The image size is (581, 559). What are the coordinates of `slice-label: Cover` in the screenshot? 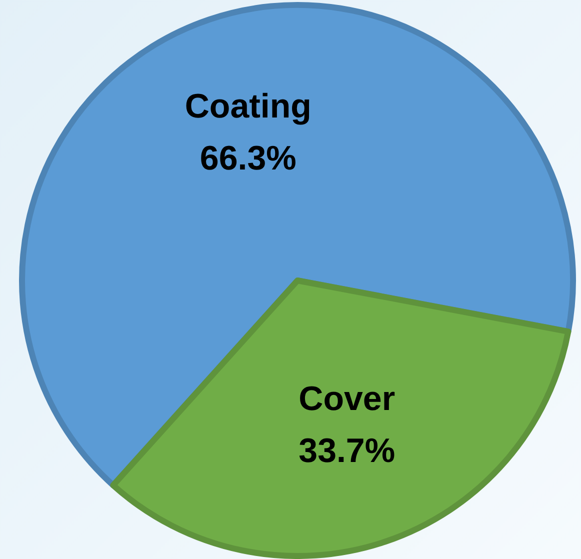 It's located at (347, 399).